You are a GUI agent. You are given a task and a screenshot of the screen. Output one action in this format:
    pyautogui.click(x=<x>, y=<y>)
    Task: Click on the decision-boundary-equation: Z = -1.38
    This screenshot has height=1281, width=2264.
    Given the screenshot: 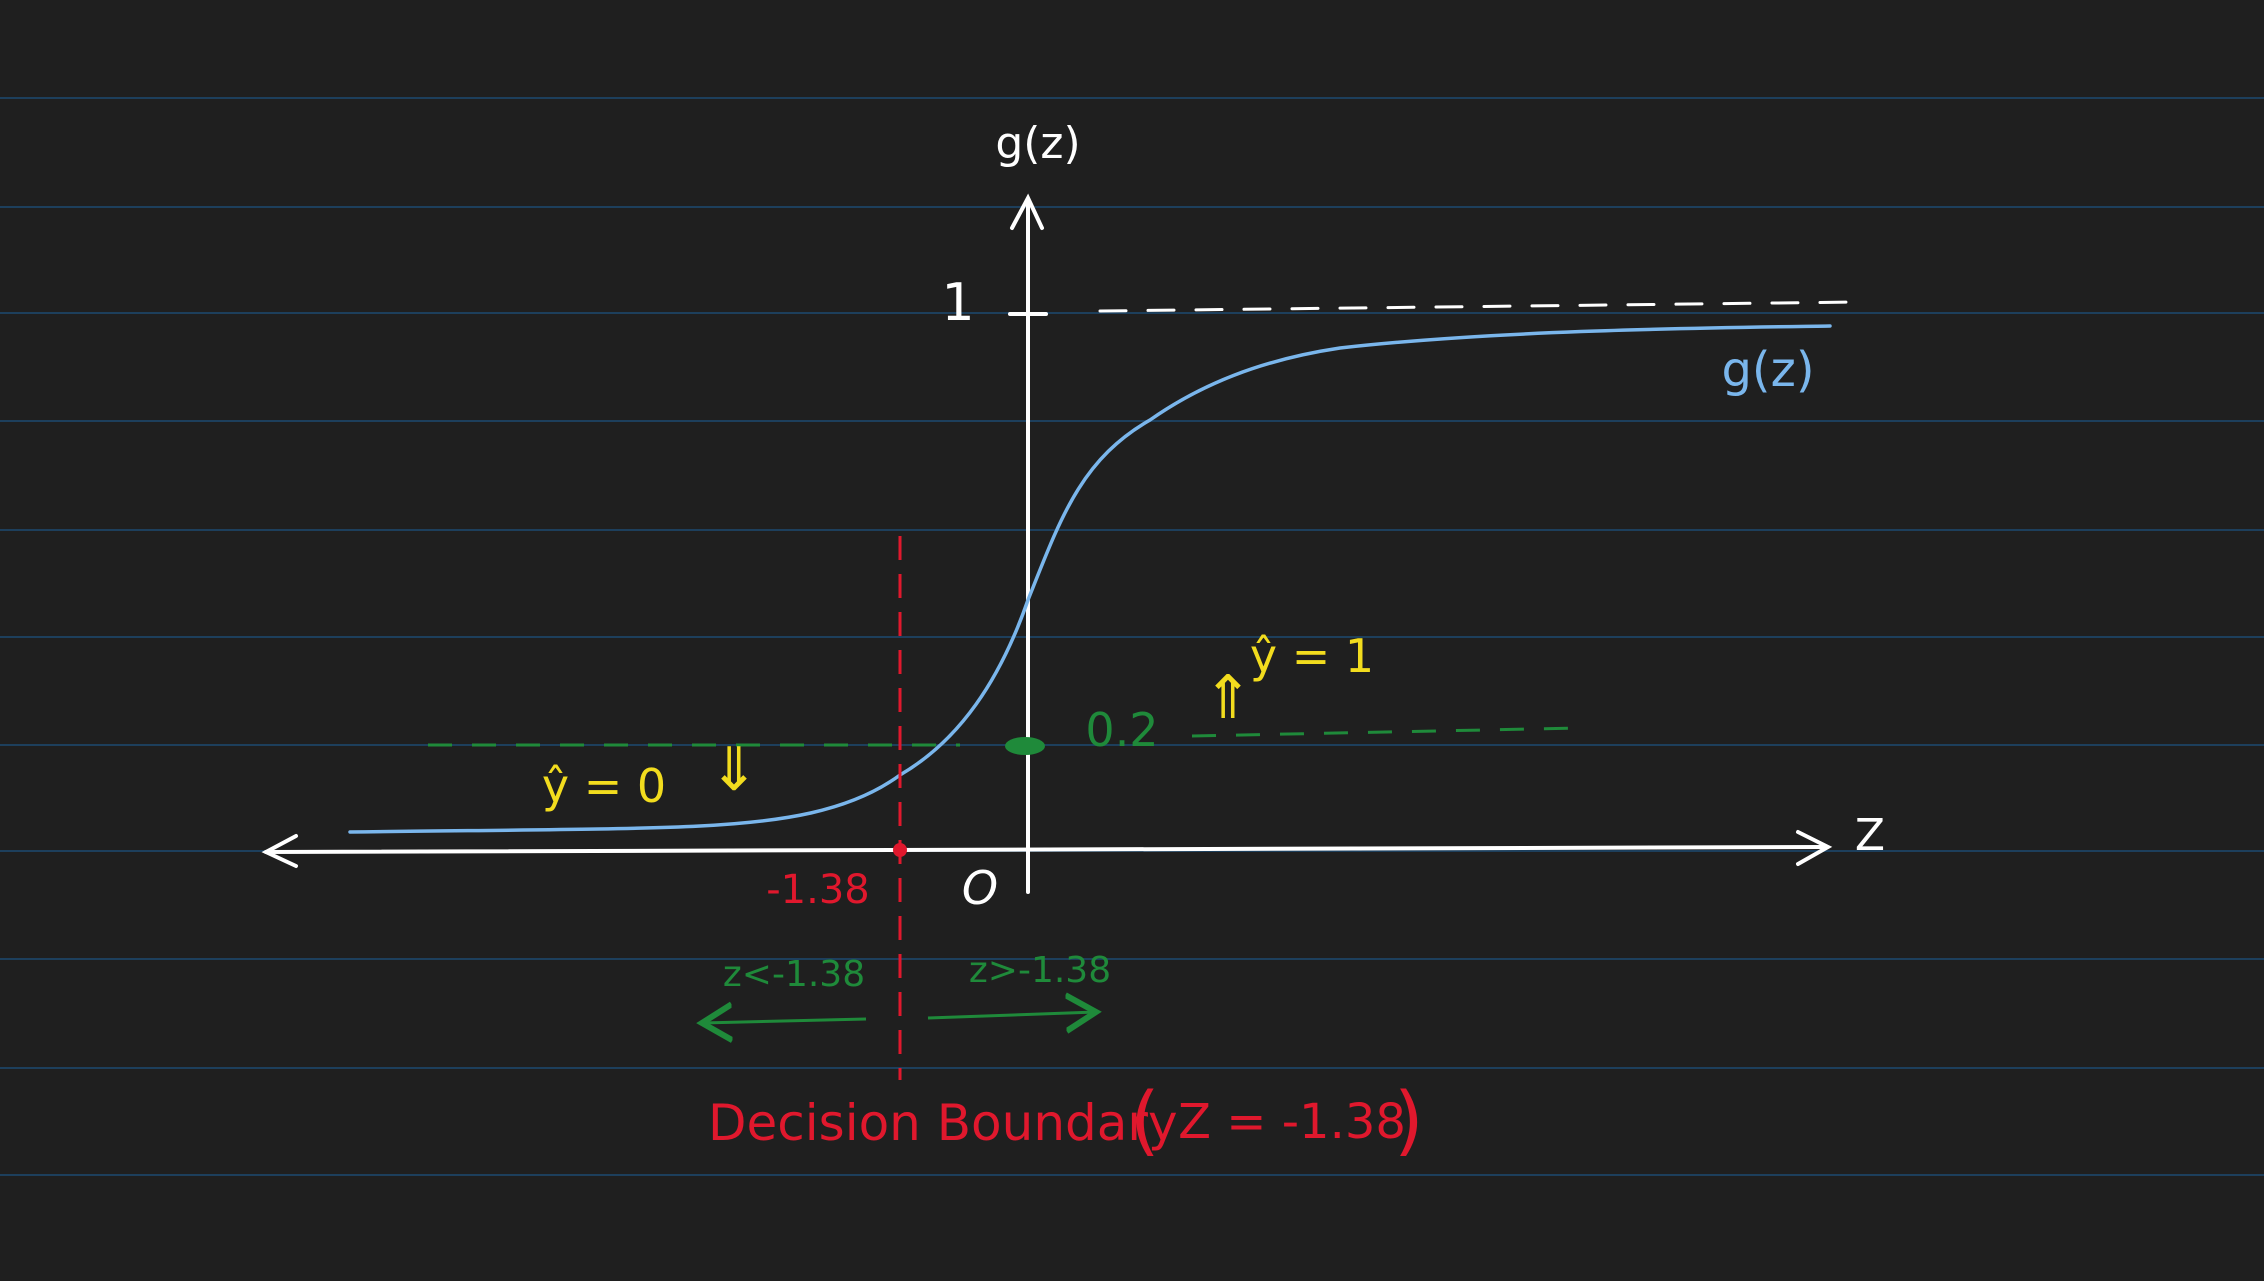 What is the action you would take?
    pyautogui.click(x=1292, y=1122)
    